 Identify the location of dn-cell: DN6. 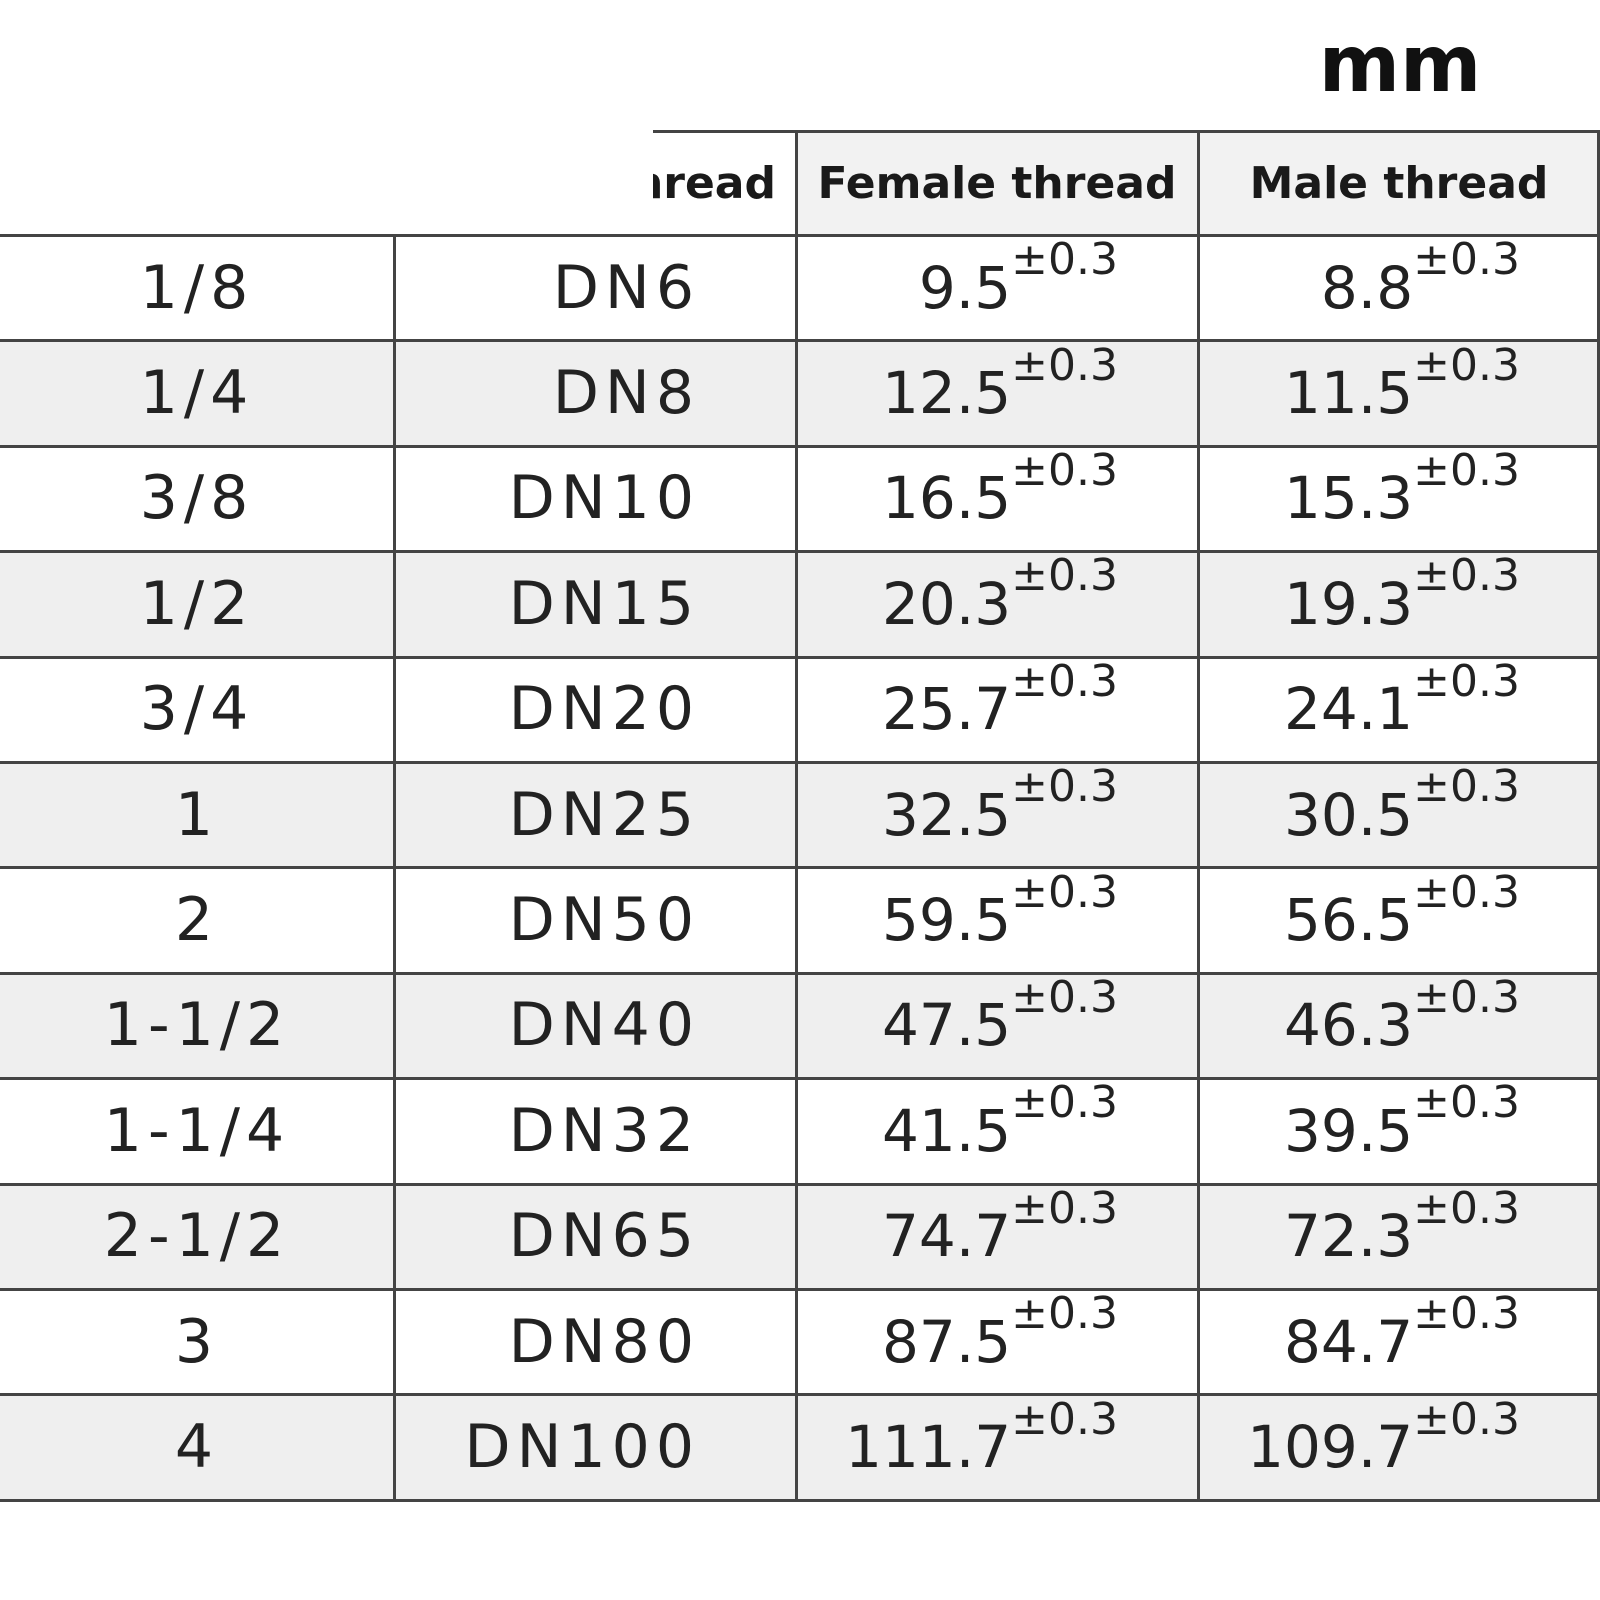
(626, 287).